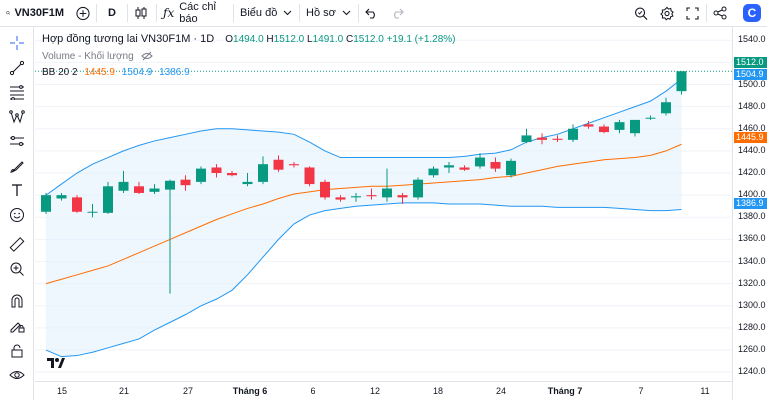 The height and width of the screenshot is (400, 767). What do you see at coordinates (62, 391) in the screenshot?
I see `time-tick-label: 15` at bounding box center [62, 391].